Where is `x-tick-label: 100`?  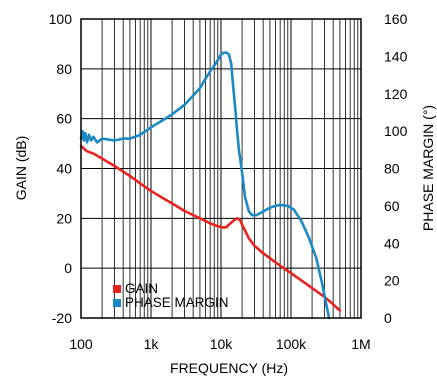
x-tick-label: 100 is located at coordinates (81, 344).